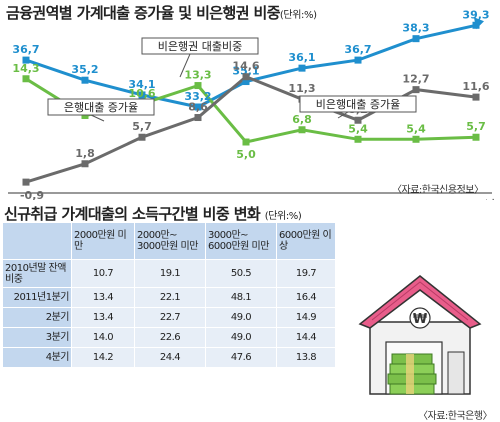 The image size is (500, 422). I want to click on legend-label: 비은행권 대출비중, so click(200, 46).